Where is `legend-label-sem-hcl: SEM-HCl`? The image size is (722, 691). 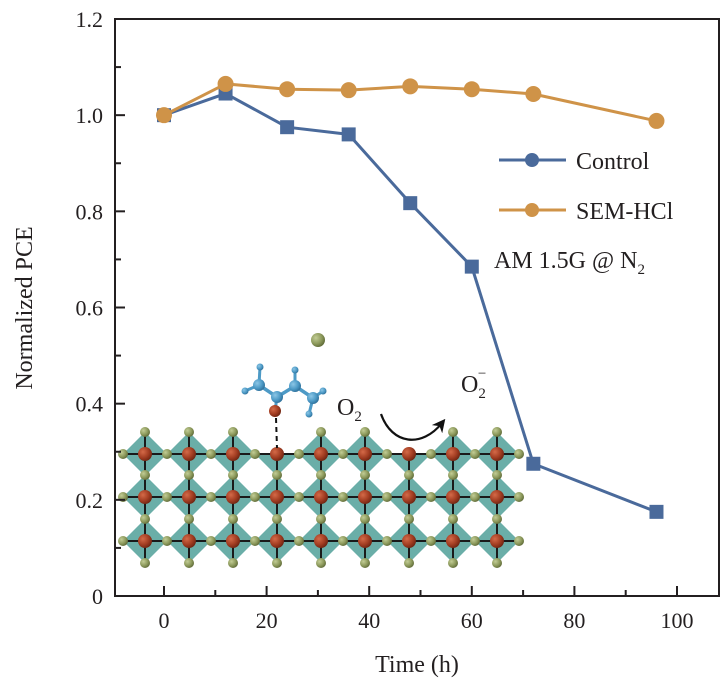
legend-label-sem-hcl: SEM-HCl is located at coordinates (625, 212).